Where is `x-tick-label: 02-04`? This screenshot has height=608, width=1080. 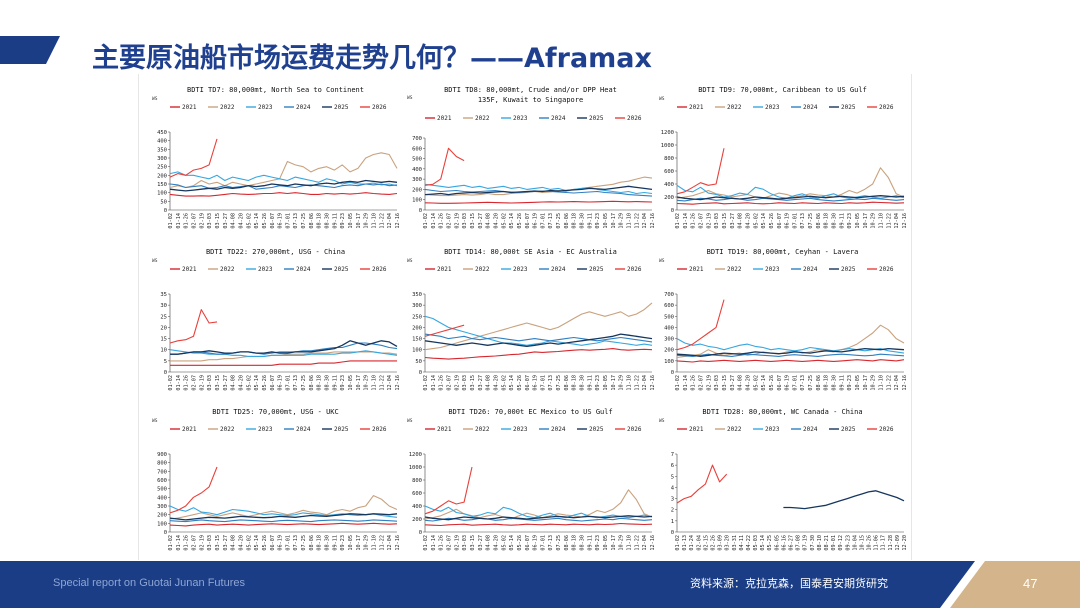 x-tick-label: 02-04 is located at coordinates (699, 543).